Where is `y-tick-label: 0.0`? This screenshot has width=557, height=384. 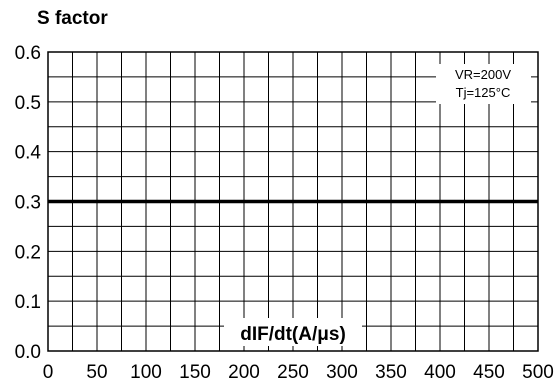
y-tick-label: 0.0 is located at coordinates (28, 352).